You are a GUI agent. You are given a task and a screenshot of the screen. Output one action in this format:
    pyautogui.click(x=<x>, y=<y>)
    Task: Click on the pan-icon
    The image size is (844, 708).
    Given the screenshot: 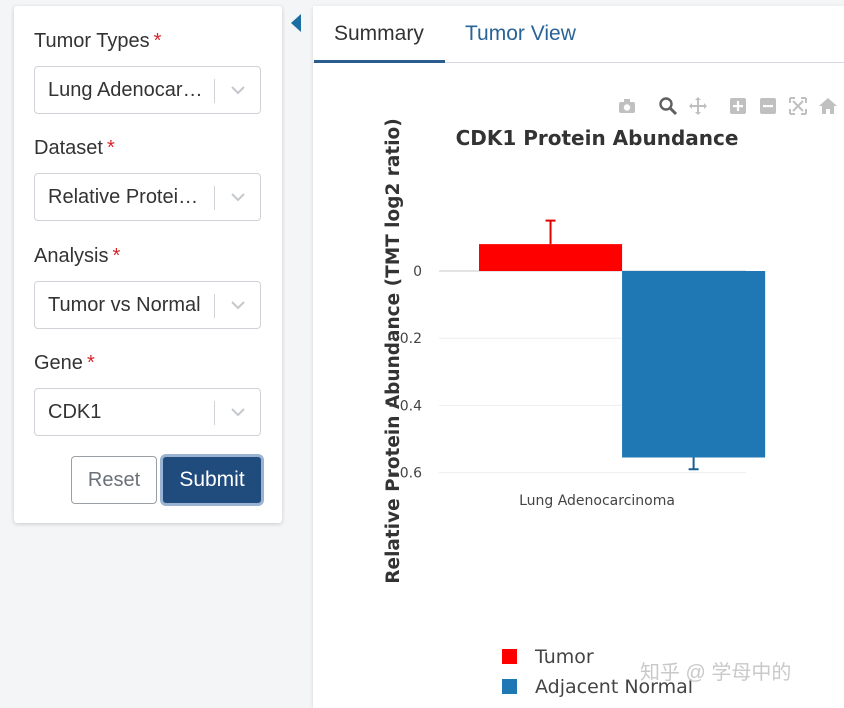 What is the action you would take?
    pyautogui.click(x=698, y=106)
    